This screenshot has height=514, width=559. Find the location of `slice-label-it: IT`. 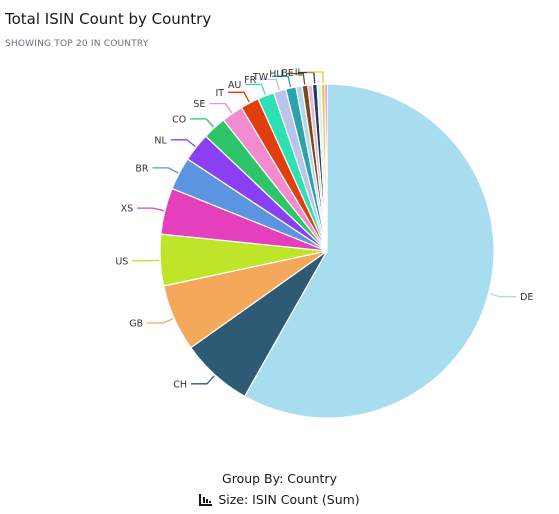

slice-label-it: IT is located at coordinates (219, 93).